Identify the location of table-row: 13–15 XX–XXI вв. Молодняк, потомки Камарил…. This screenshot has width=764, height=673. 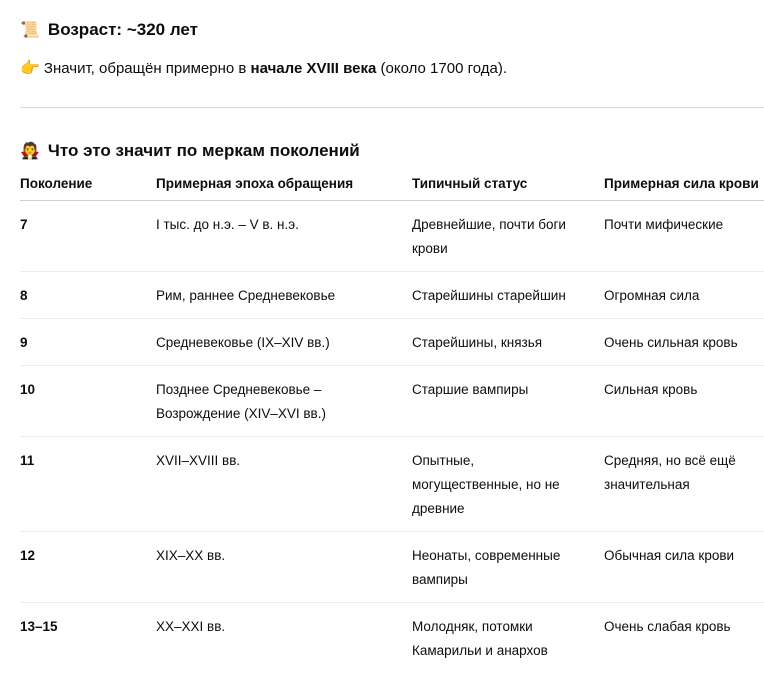
(392, 638).